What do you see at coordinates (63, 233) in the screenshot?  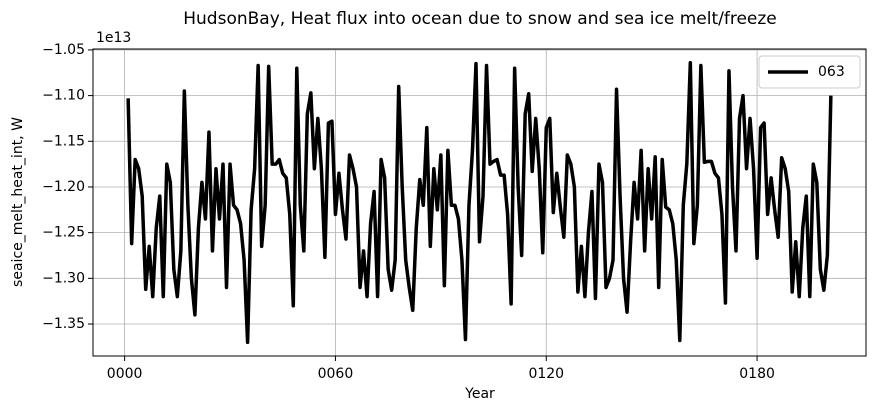 I see `y-tick-label: −1.25` at bounding box center [63, 233].